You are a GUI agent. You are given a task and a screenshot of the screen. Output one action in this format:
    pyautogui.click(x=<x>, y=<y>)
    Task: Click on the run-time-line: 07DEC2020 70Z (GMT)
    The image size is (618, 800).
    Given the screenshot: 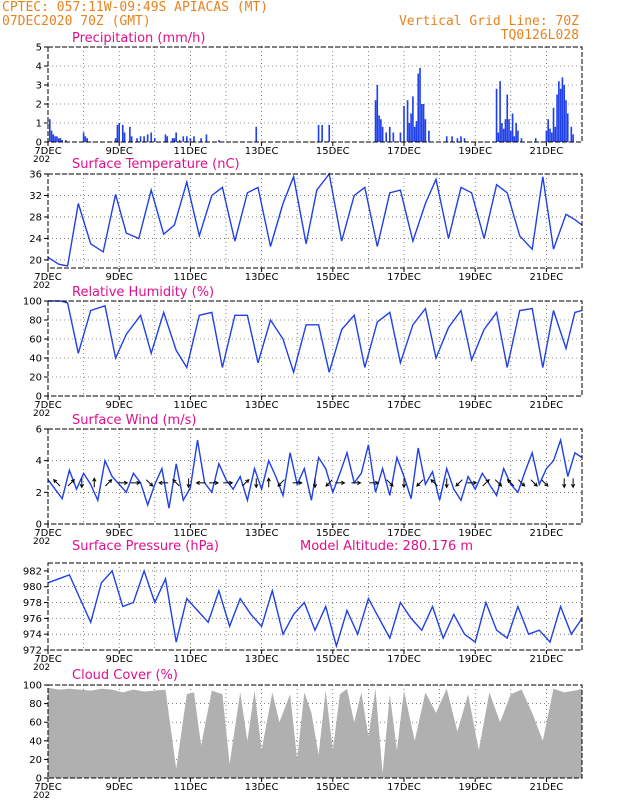 What is the action you would take?
    pyautogui.click(x=76, y=21)
    